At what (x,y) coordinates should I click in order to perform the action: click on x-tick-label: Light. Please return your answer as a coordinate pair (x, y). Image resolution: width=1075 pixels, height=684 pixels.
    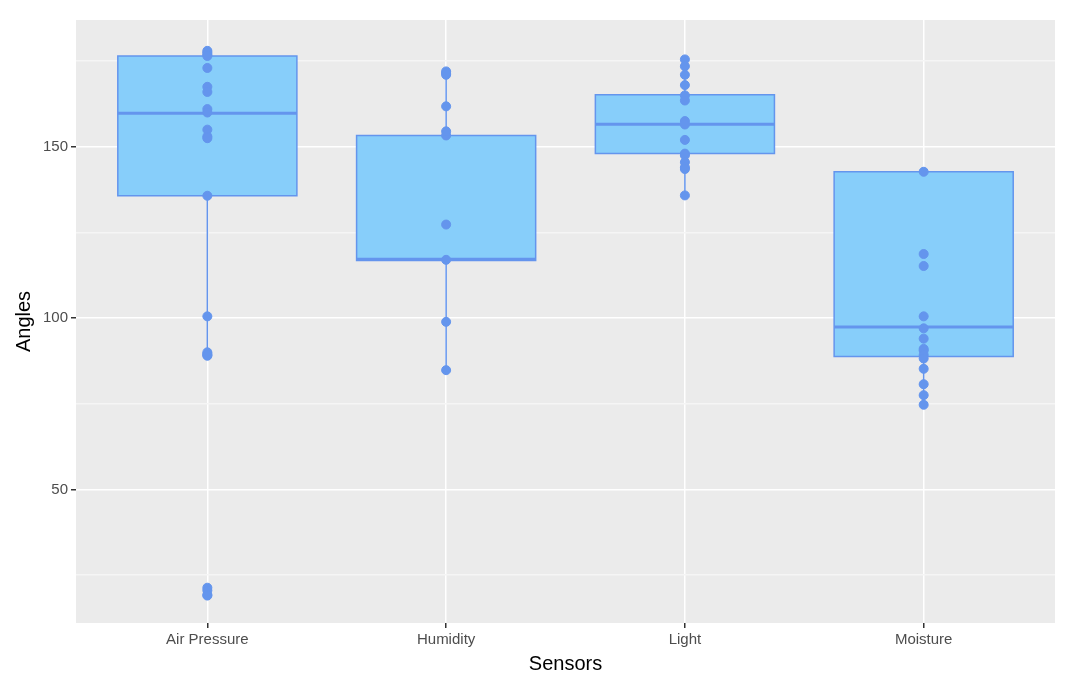
    Looking at the image, I should click on (685, 639).